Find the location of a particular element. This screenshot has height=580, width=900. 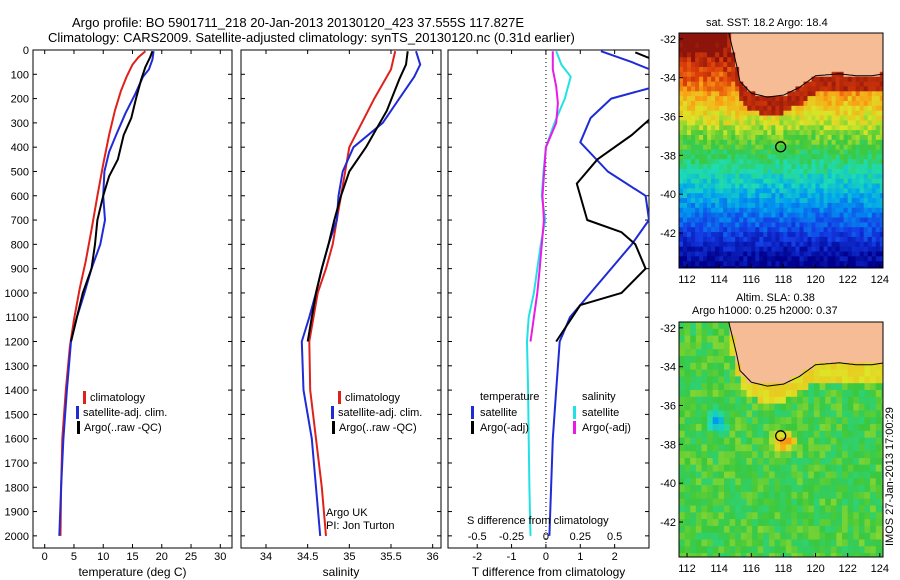

lat-tick-label: -36 is located at coordinates (668, 407).